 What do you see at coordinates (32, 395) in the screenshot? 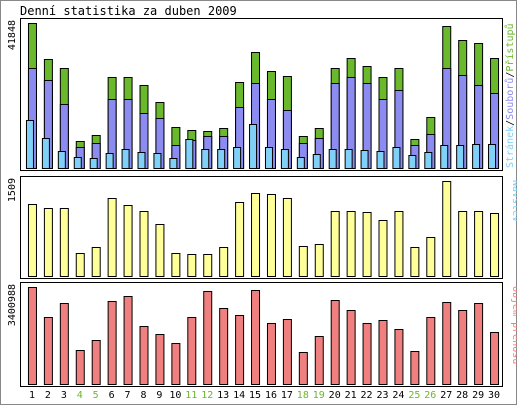
I see `x-tick-label-day-1: 1` at bounding box center [32, 395].